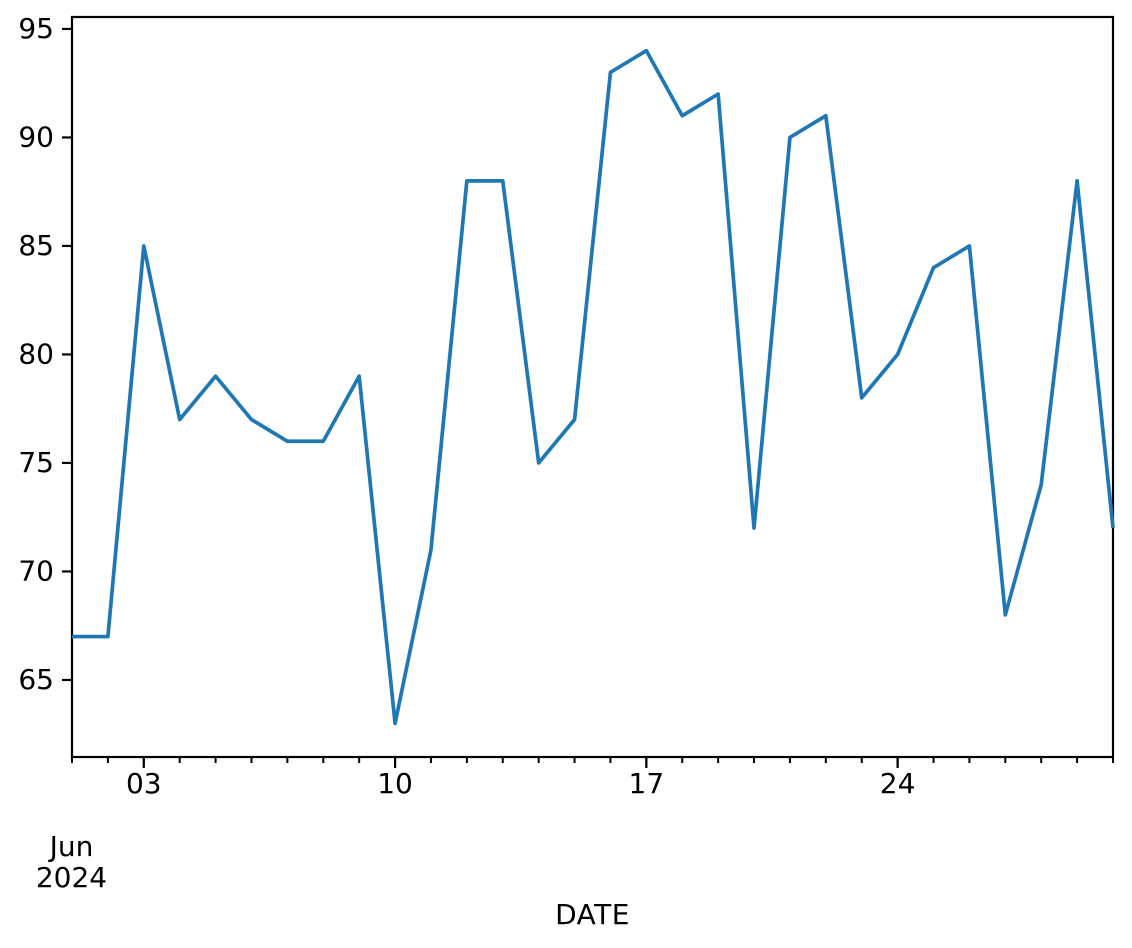 The width and height of the screenshot is (1132, 948). I want to click on y-tick-label: 95, so click(36, 28).